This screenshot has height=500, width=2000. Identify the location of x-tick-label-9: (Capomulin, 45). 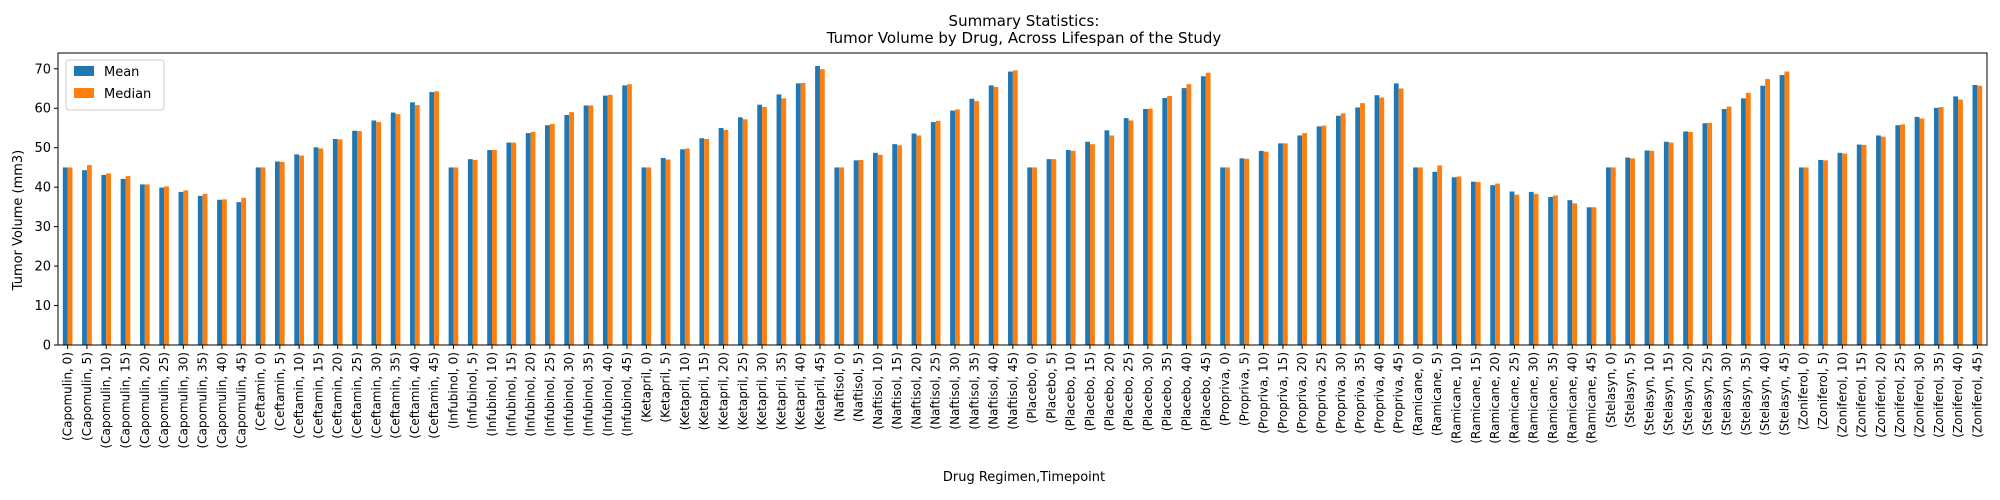
(241, 400).